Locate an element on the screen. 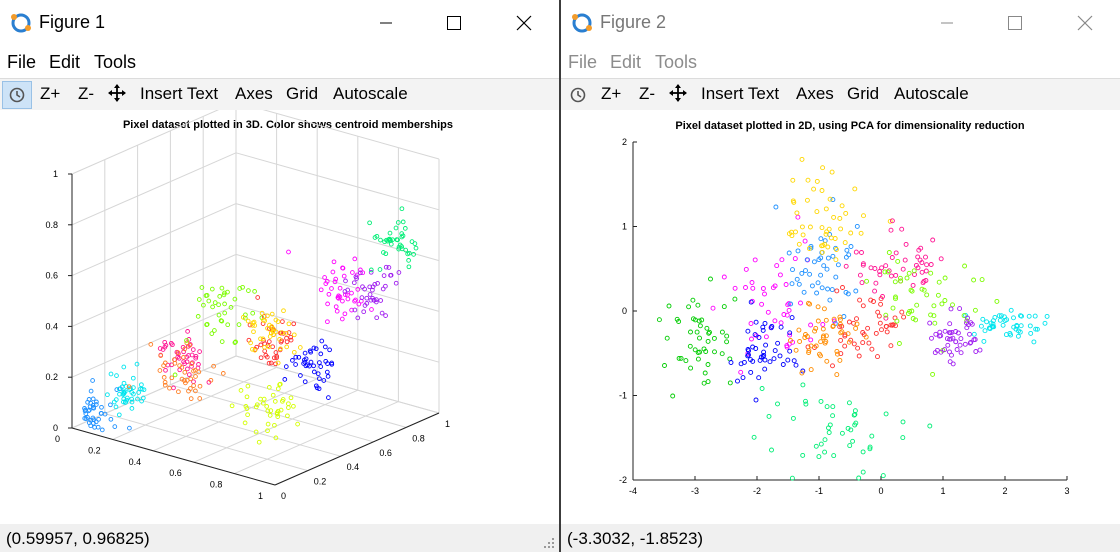 The height and width of the screenshot is (552, 1120). pan-icon is located at coordinates (678, 93).